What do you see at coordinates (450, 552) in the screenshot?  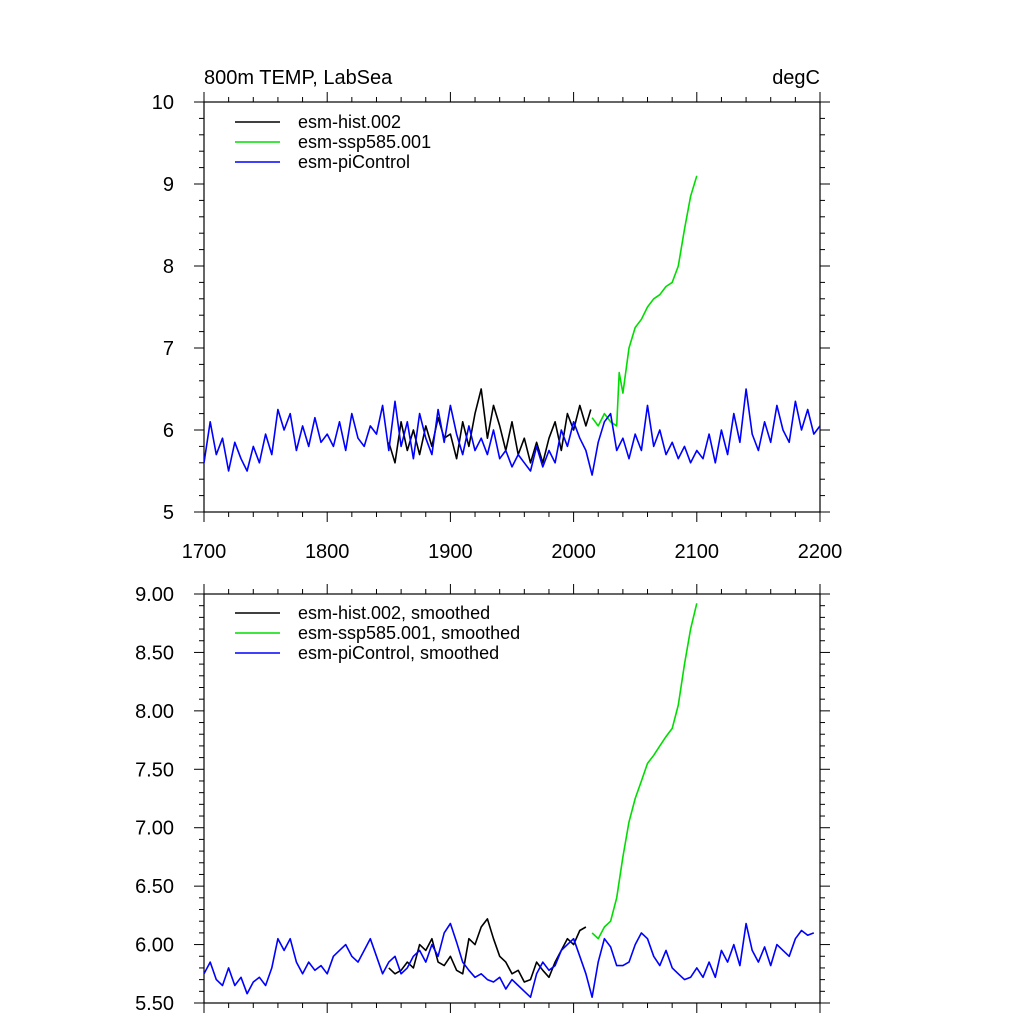 I see `x-tick-label: 1900` at bounding box center [450, 552].